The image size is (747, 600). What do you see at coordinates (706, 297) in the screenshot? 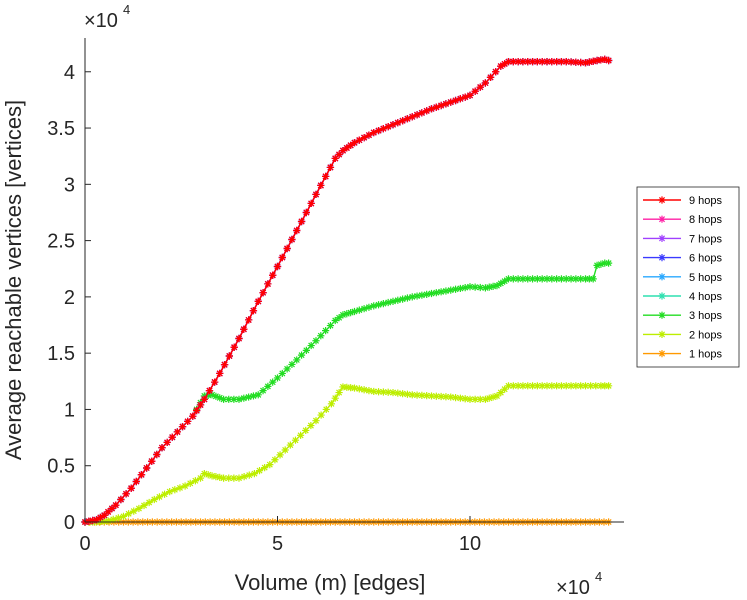
I see `legend-label: 4 hops` at bounding box center [706, 297].